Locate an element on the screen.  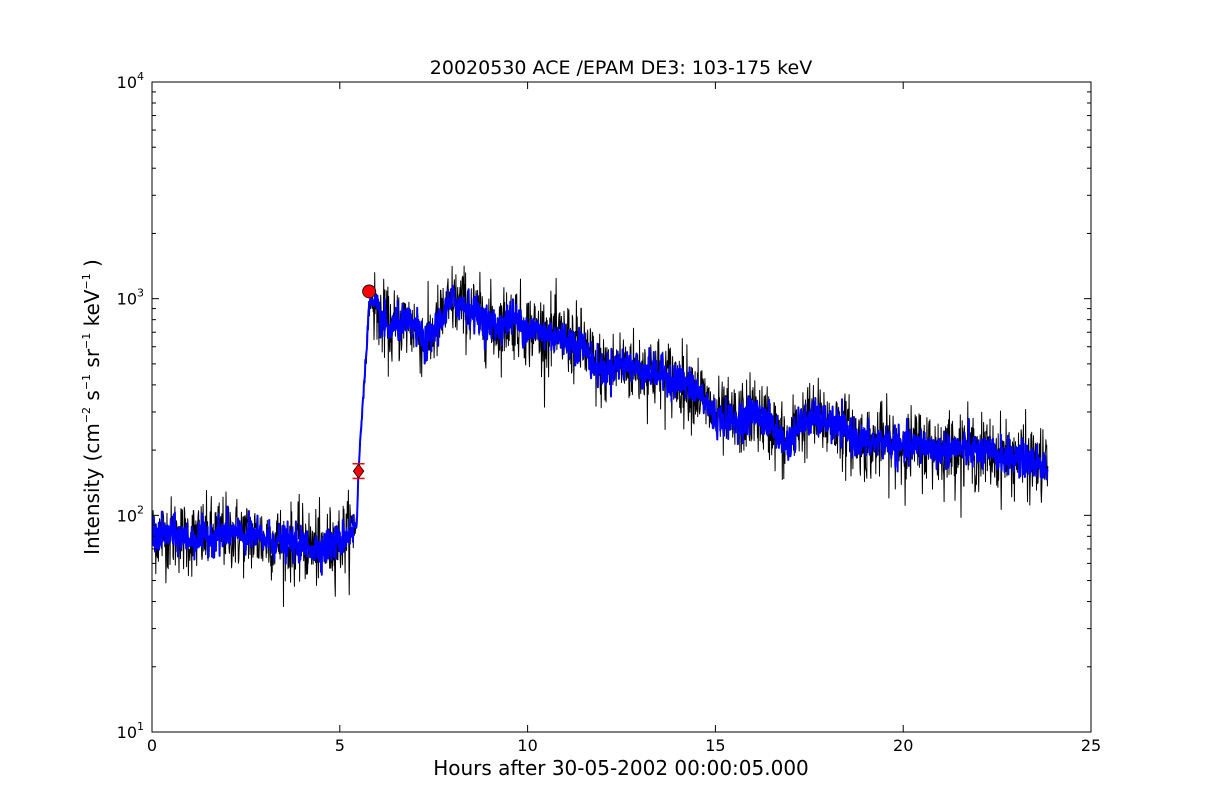
y-label-sr-exp: −1 is located at coordinates (86, 341).